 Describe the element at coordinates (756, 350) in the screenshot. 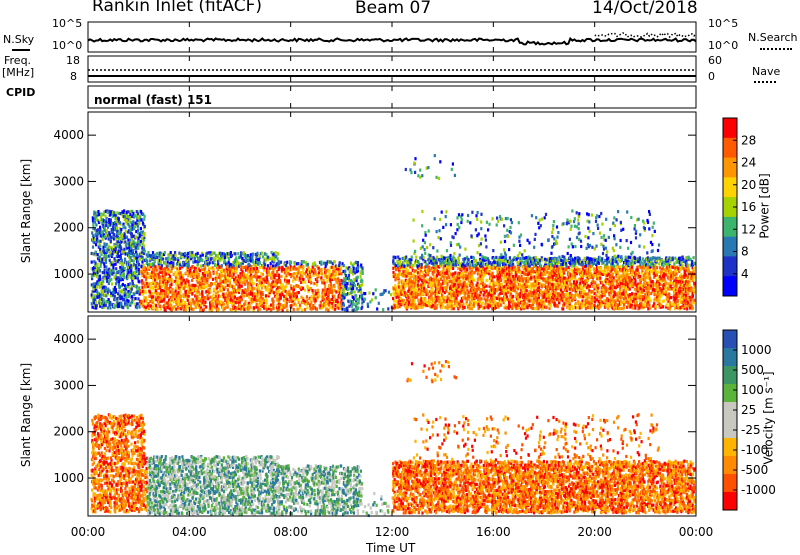

I see `colorbar-tick-label: 1000` at that location.